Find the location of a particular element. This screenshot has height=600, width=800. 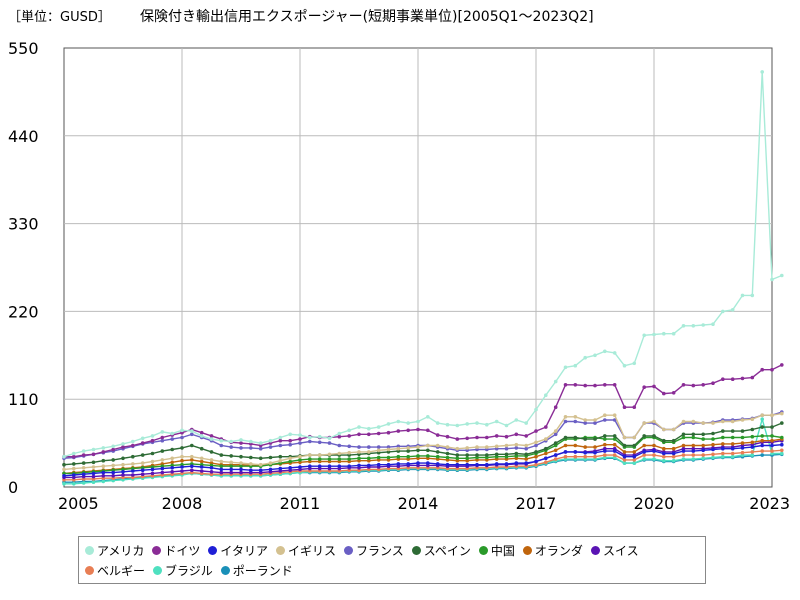

legend-label: スペイン is located at coordinates (447, 550).